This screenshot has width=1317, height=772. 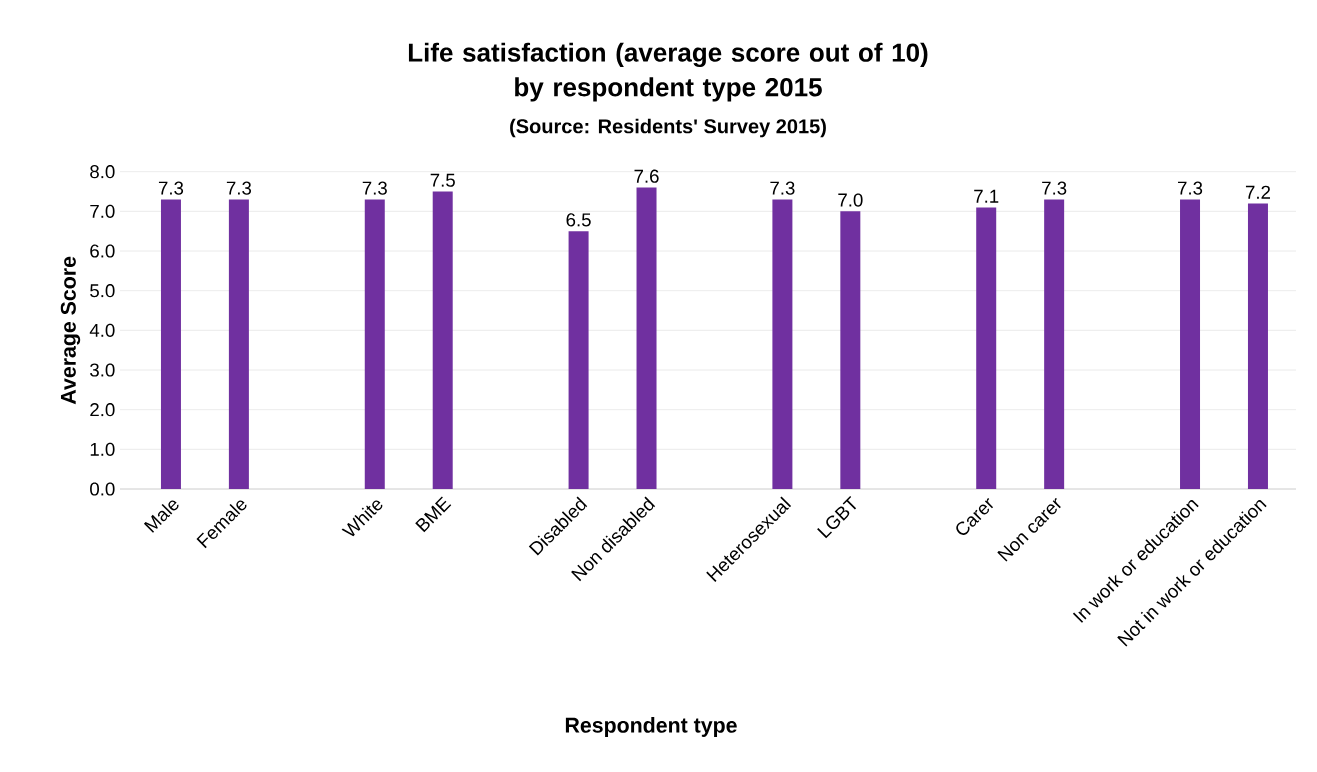 What do you see at coordinates (102, 330) in the screenshot?
I see `y-tick-label: 4.0` at bounding box center [102, 330].